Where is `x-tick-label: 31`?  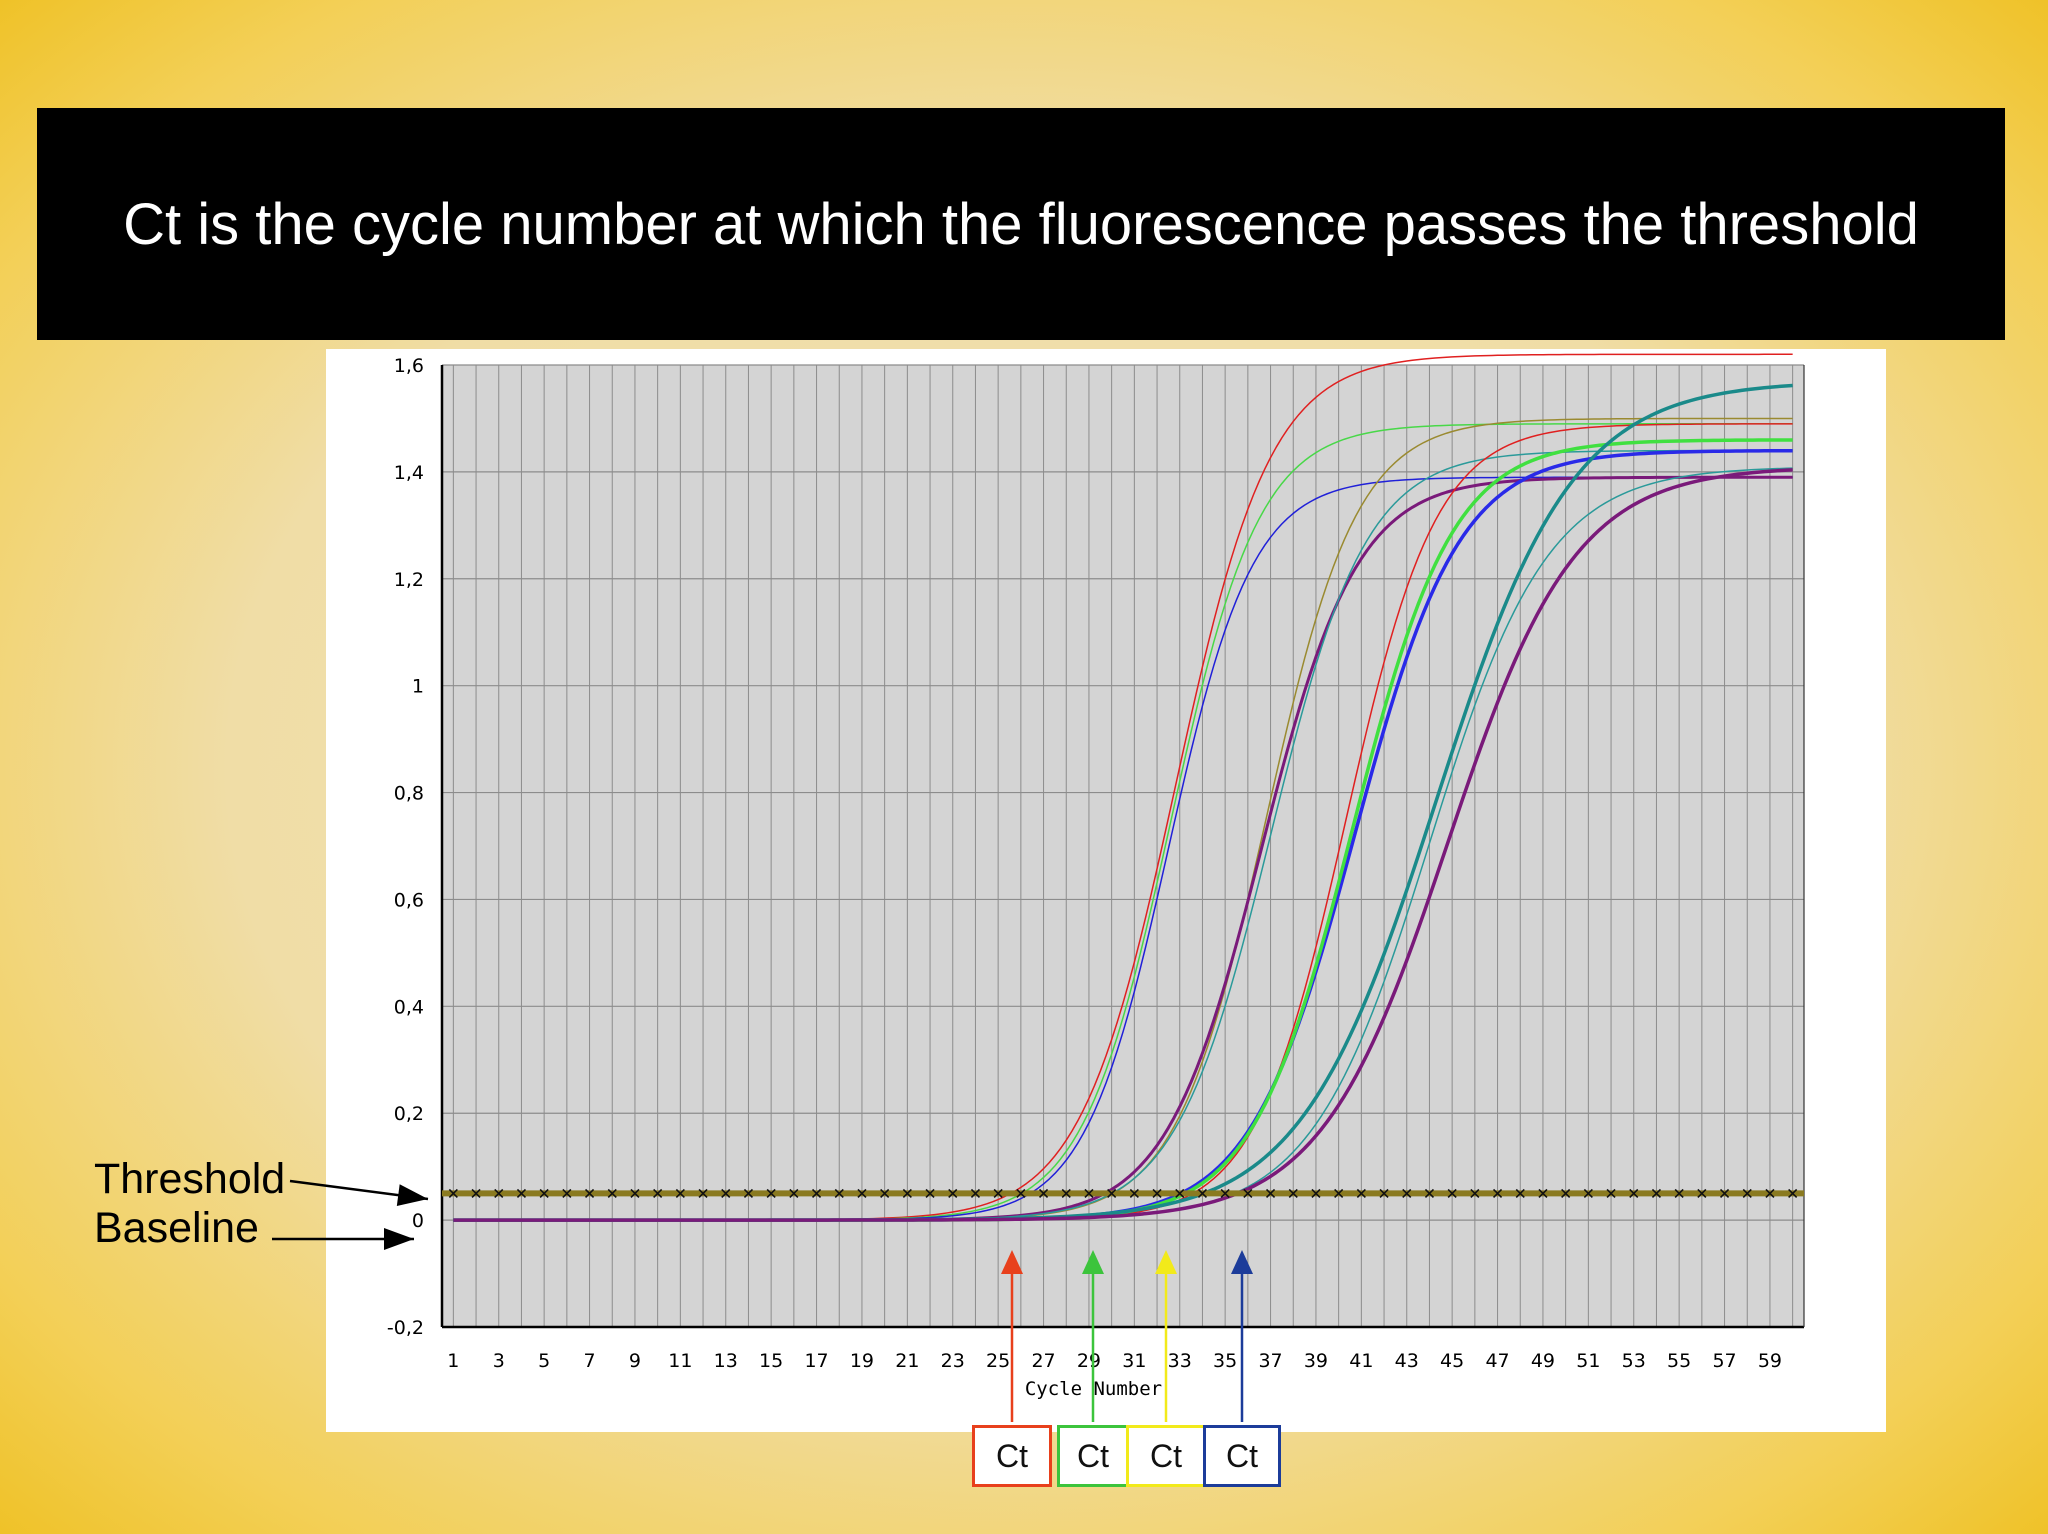 x-tick-label: 31 is located at coordinates (1134, 1361).